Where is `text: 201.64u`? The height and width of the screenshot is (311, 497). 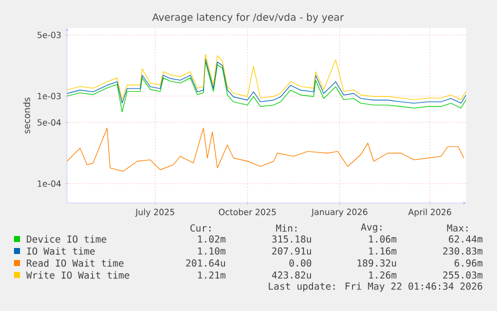 text: 201.64u is located at coordinates (205, 263).